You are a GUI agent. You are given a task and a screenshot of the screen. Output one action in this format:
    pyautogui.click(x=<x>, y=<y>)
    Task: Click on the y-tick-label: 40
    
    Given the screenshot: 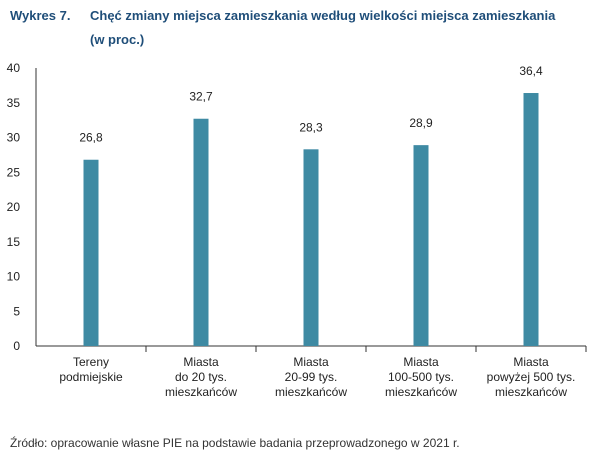 What is the action you would take?
    pyautogui.click(x=14, y=68)
    